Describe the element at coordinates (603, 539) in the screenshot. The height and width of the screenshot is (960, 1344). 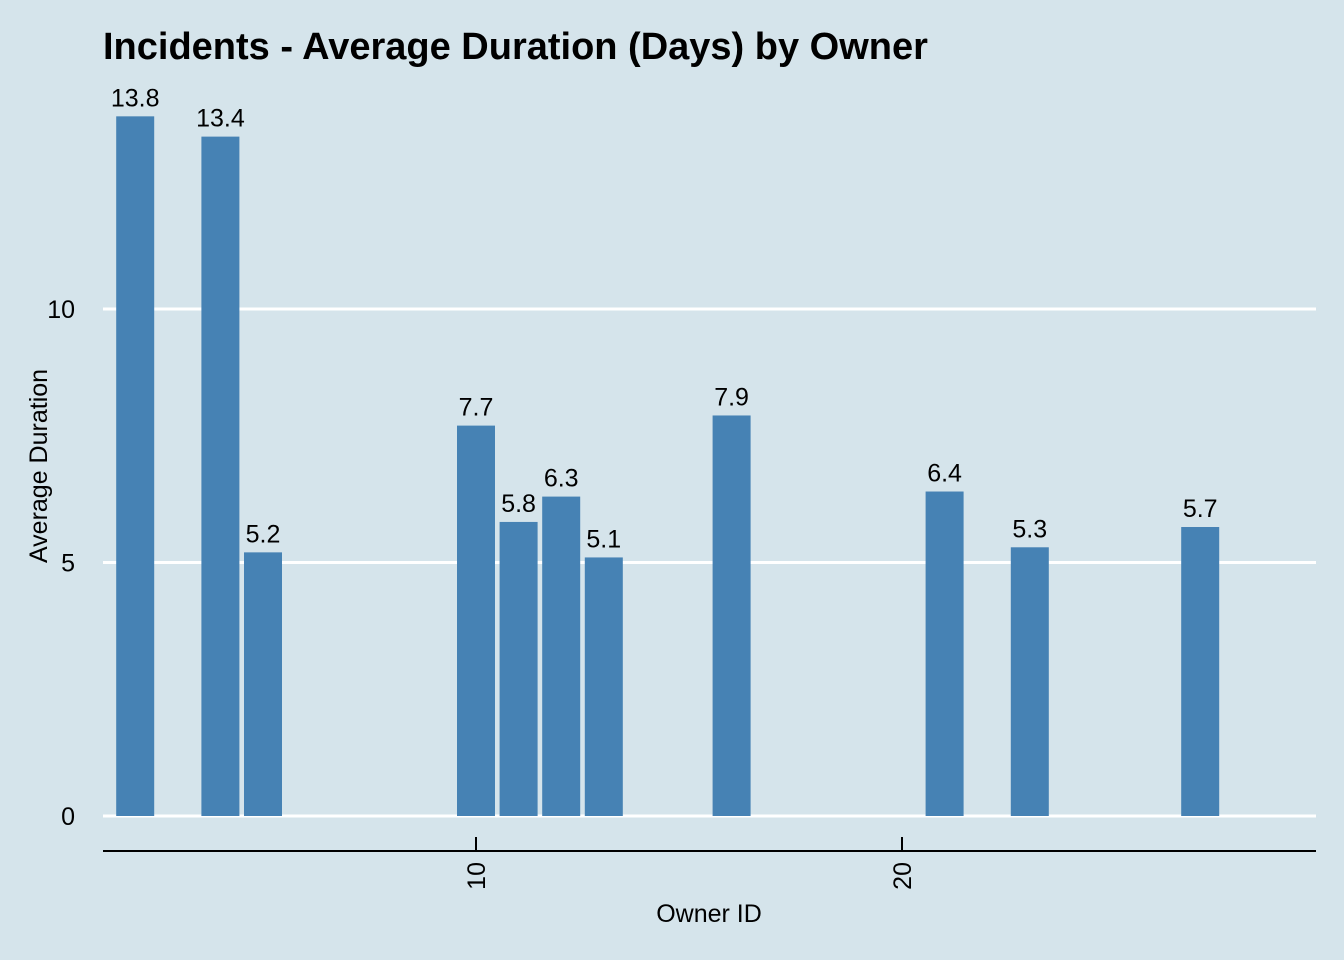
I see `bar-value-label: 5.1` at that location.